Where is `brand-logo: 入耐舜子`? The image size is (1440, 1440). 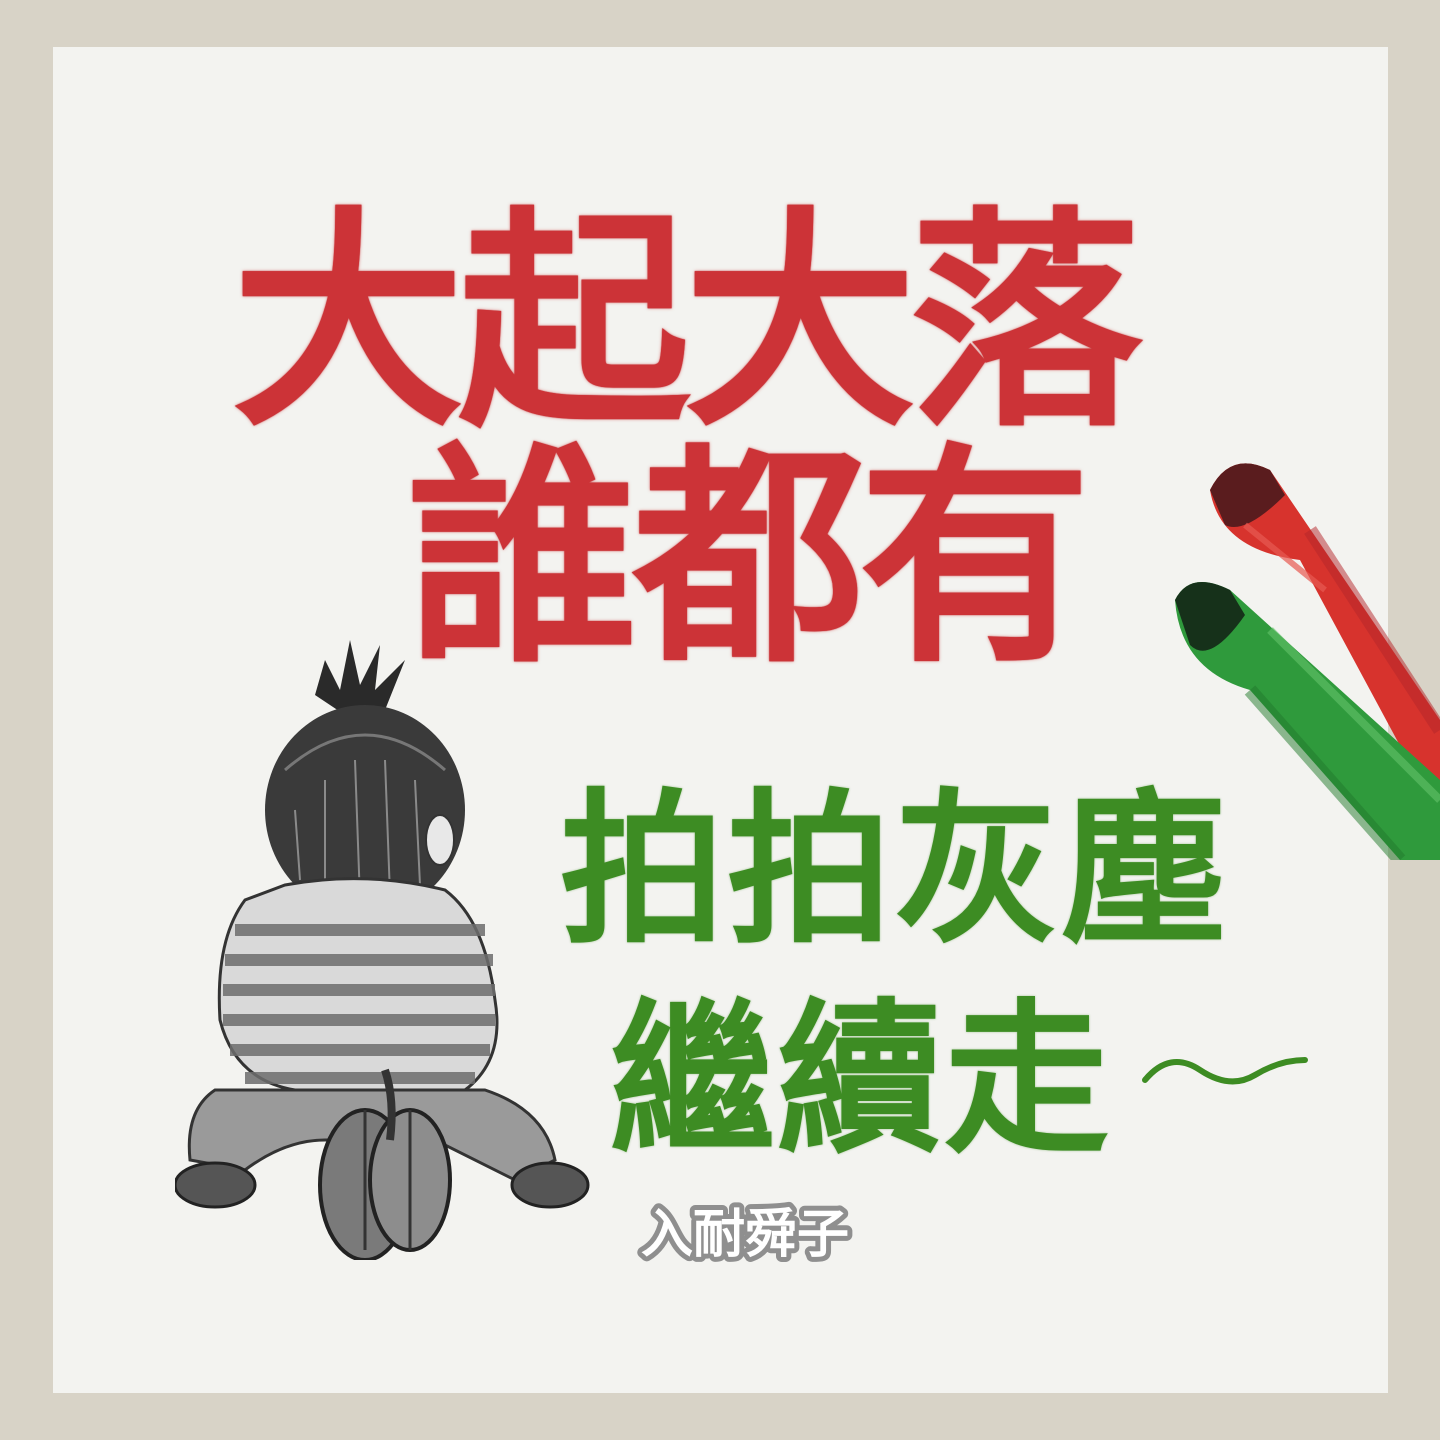 brand-logo: 入耐舜子 is located at coordinates (745, 1235).